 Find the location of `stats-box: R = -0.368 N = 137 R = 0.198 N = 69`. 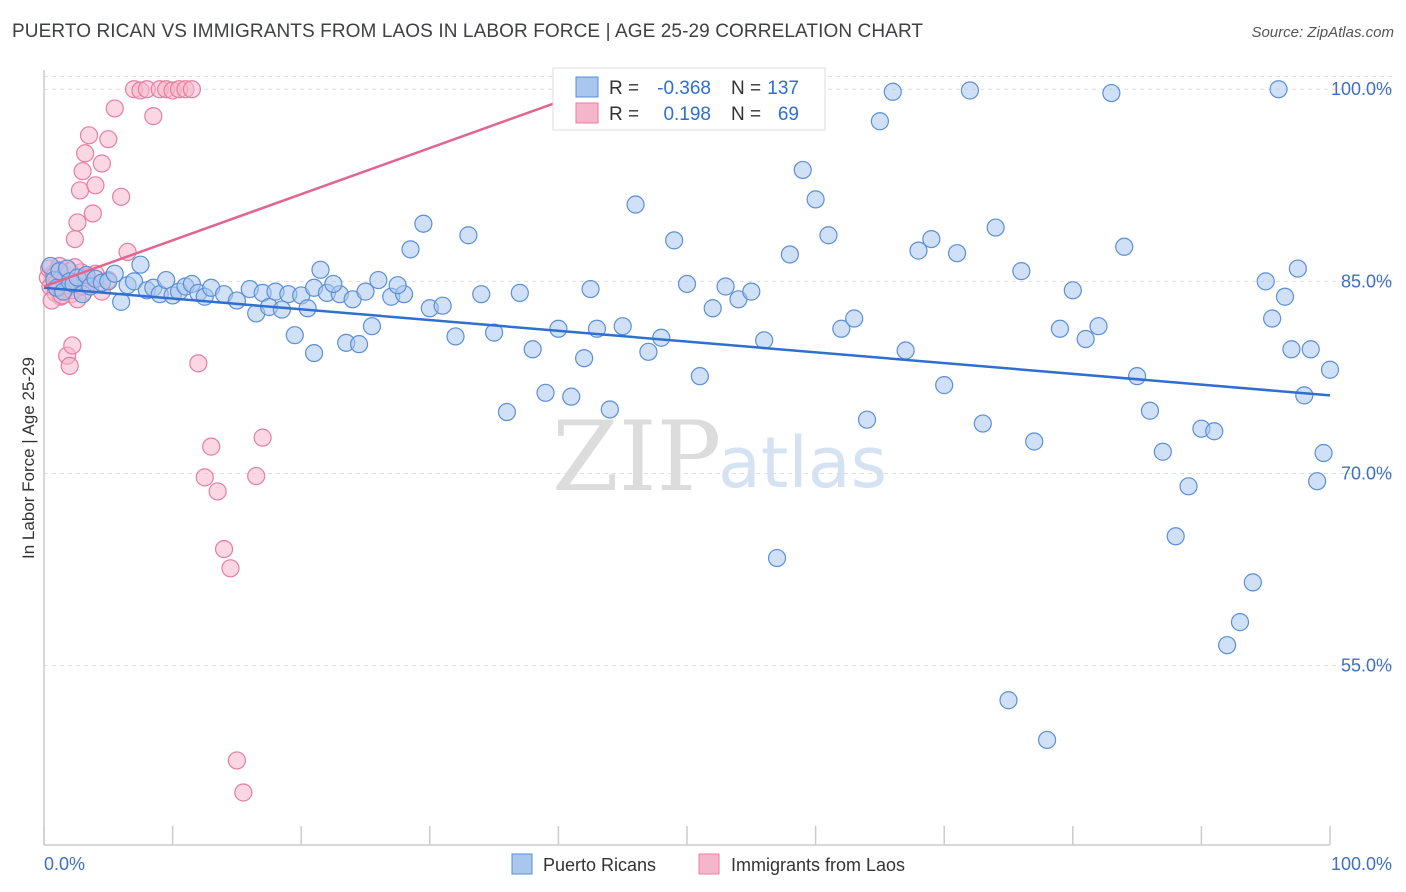

stats-box: R = -0.368 N = 137 R = 0.198 N = 69 is located at coordinates (689, 99).